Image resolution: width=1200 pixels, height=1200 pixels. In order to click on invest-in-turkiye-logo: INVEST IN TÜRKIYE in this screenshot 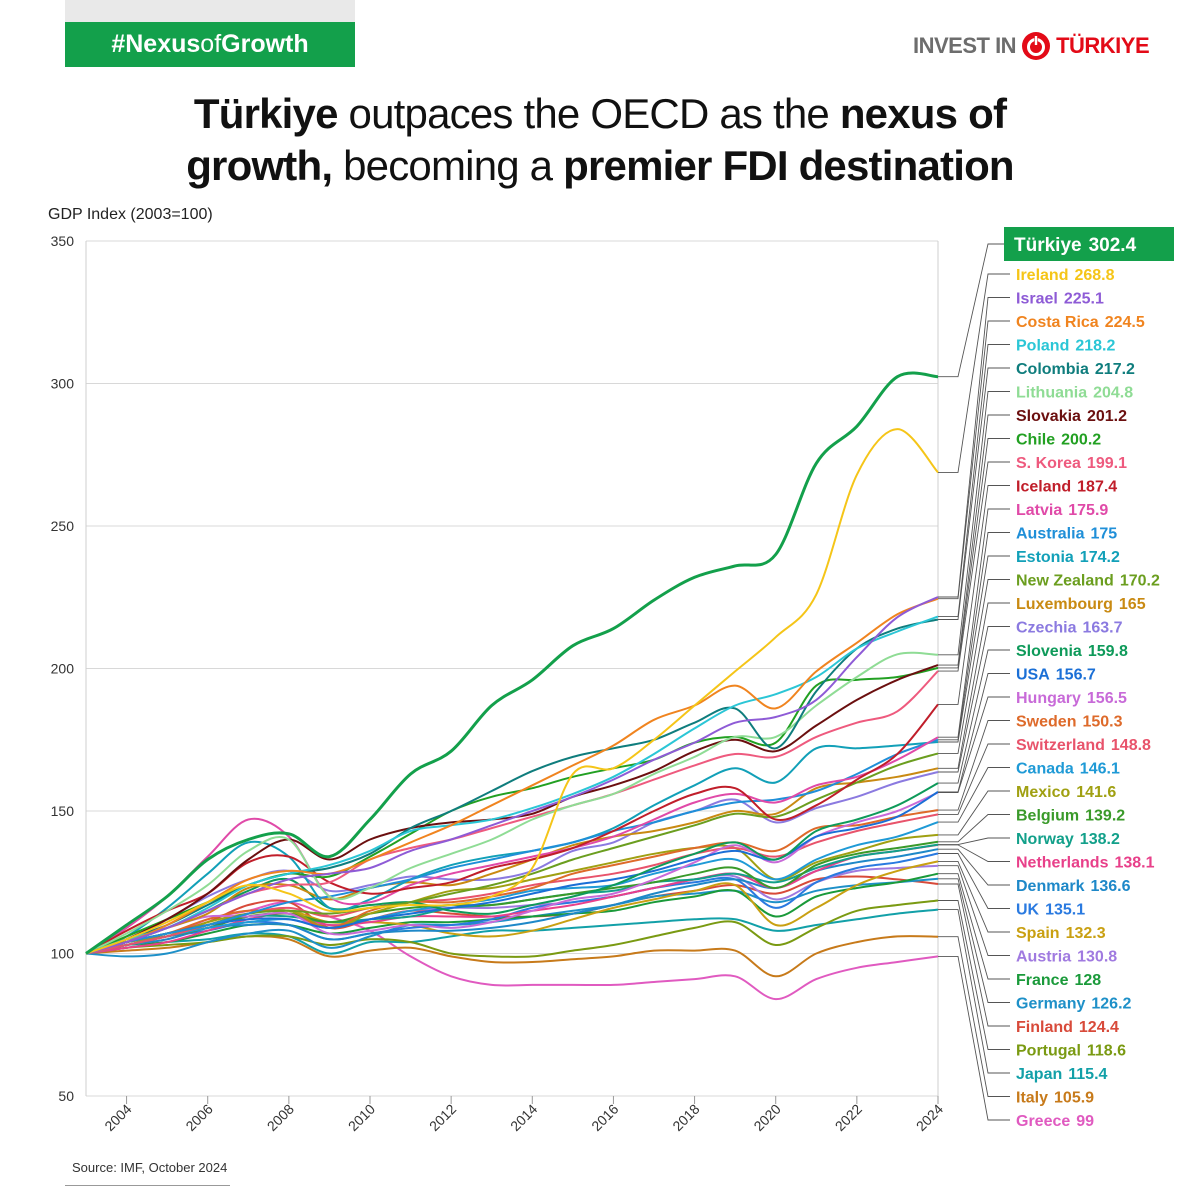, I will do `click(1031, 46)`.